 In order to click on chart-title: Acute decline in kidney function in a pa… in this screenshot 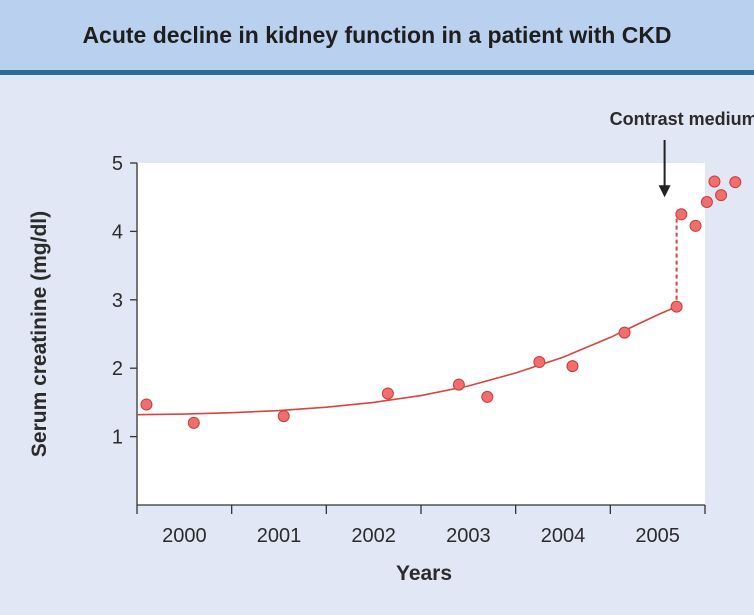, I will do `click(377, 34)`.